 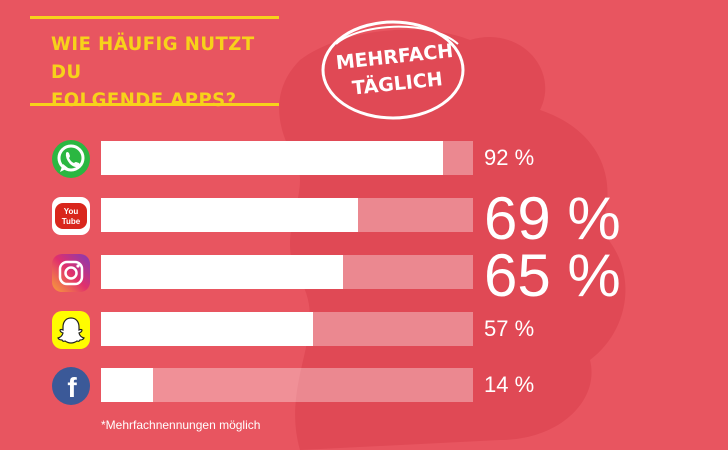 I want to click on bar-row: 92 %, so click(x=364, y=160).